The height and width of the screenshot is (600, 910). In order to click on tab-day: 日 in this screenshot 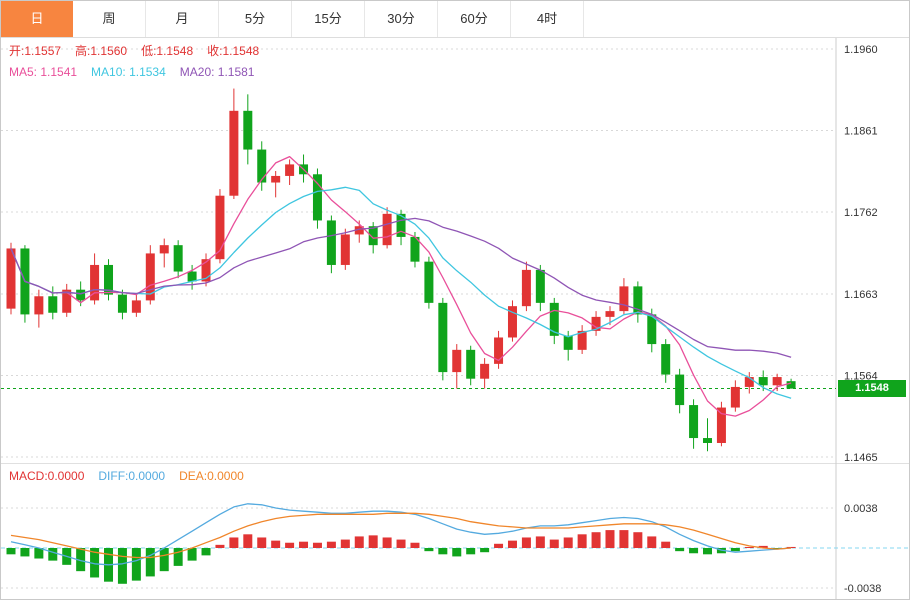, I will do `click(37, 19)`.